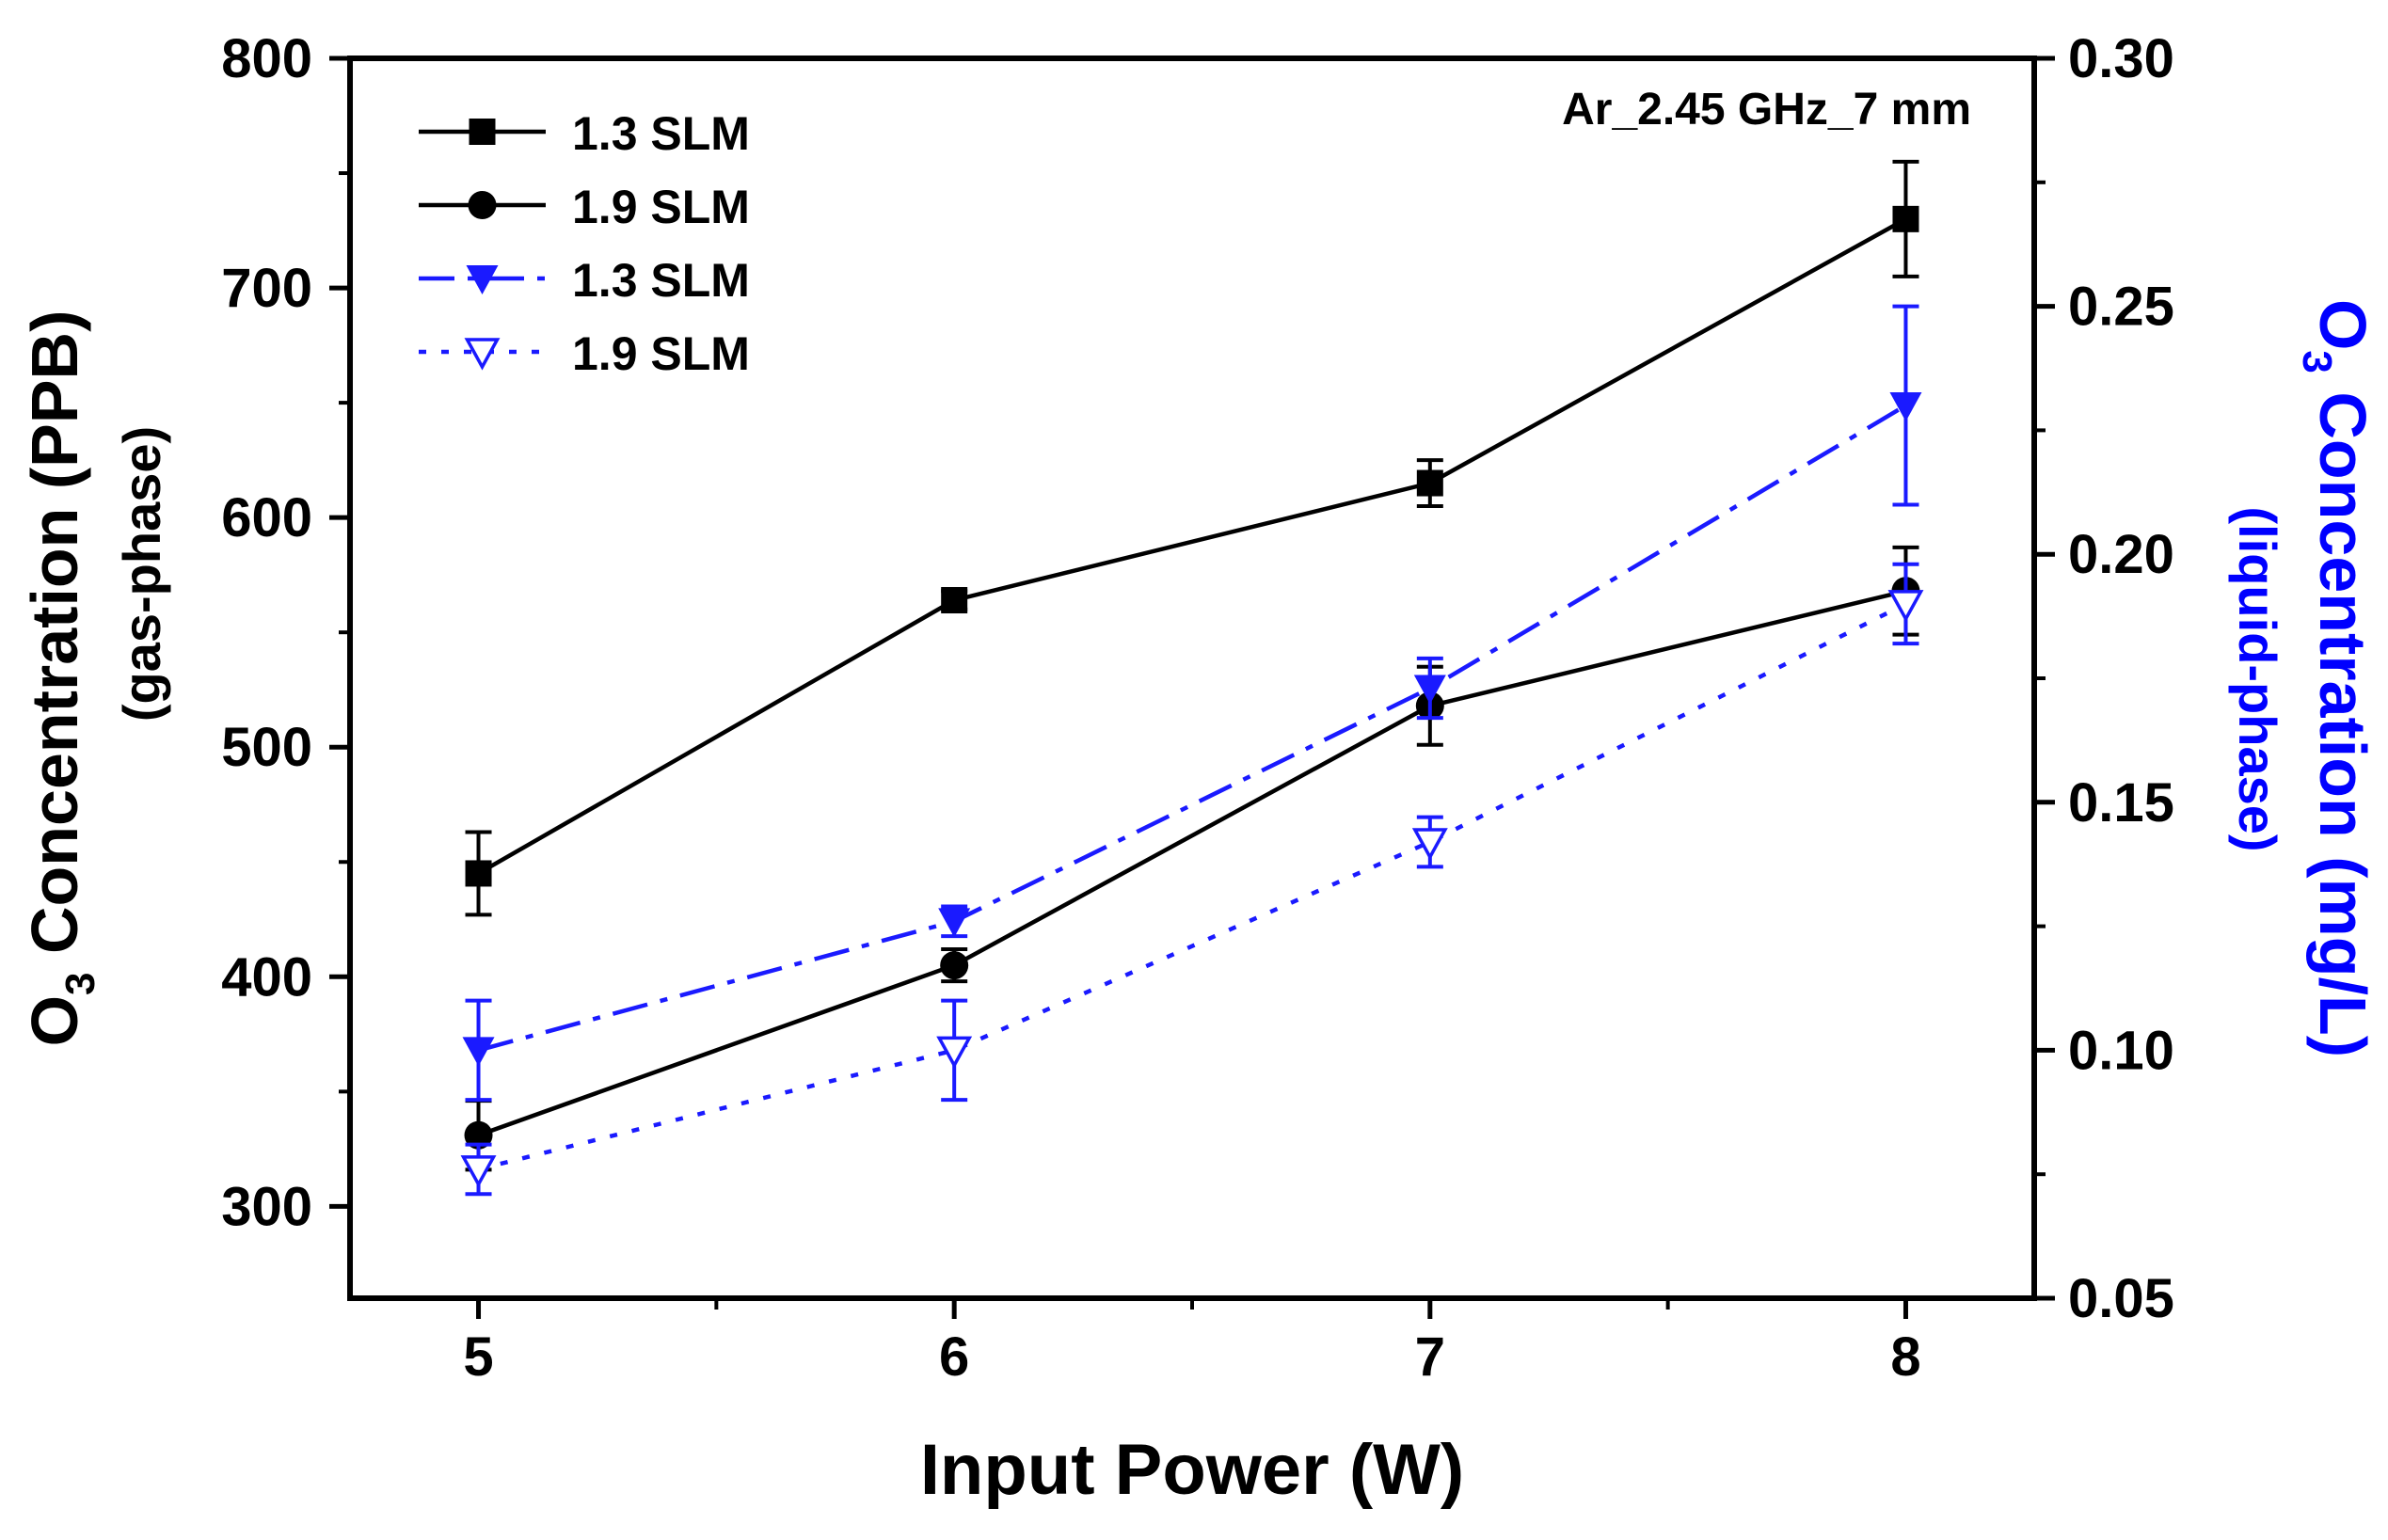  I want to click on legend-item-3: 1.3 SLM, so click(584, 280).